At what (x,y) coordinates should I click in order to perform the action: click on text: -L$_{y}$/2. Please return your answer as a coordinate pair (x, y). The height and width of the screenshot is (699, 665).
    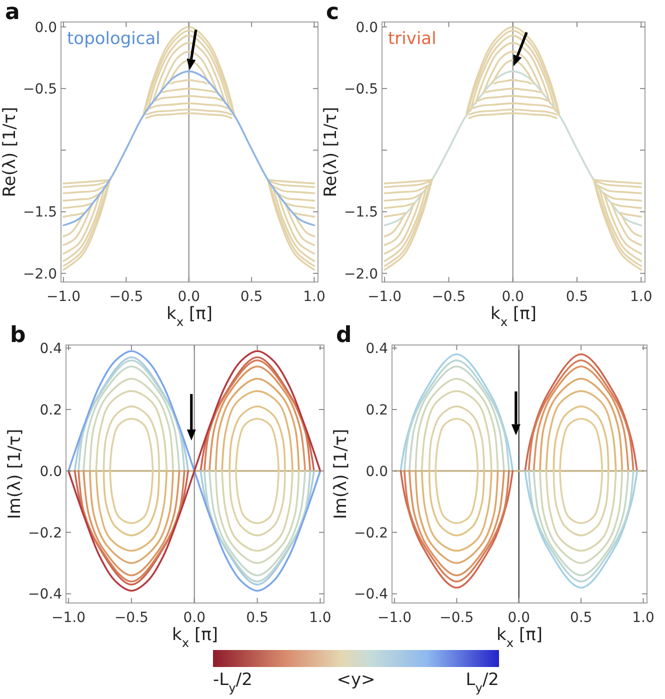
    Looking at the image, I should click on (232, 682).